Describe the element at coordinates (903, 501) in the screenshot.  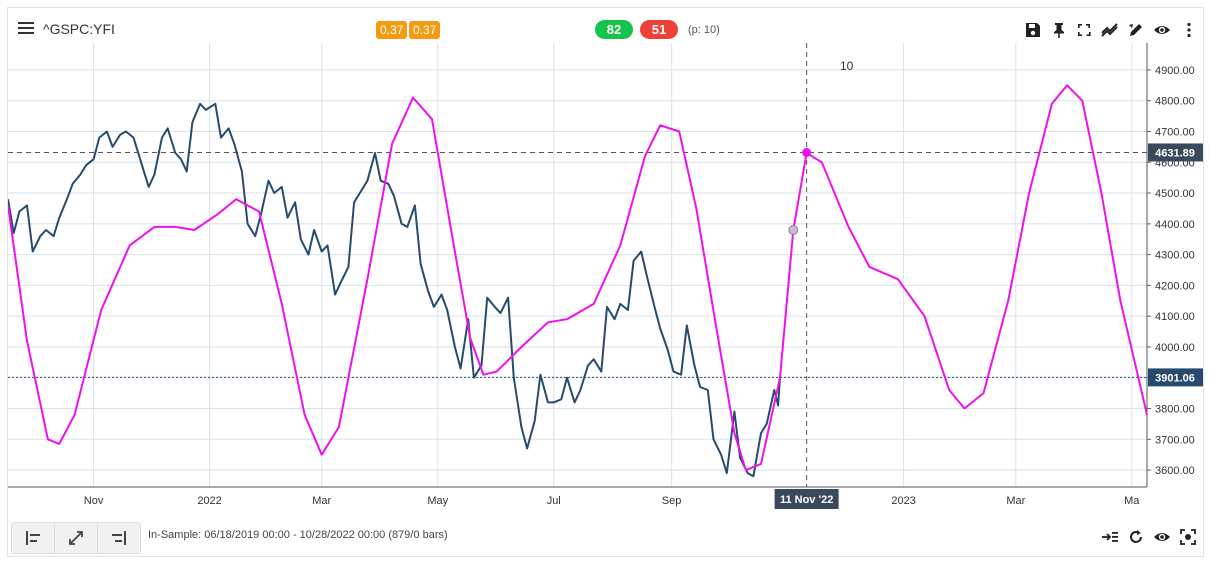
I see `x-tick-label: 2023` at that location.